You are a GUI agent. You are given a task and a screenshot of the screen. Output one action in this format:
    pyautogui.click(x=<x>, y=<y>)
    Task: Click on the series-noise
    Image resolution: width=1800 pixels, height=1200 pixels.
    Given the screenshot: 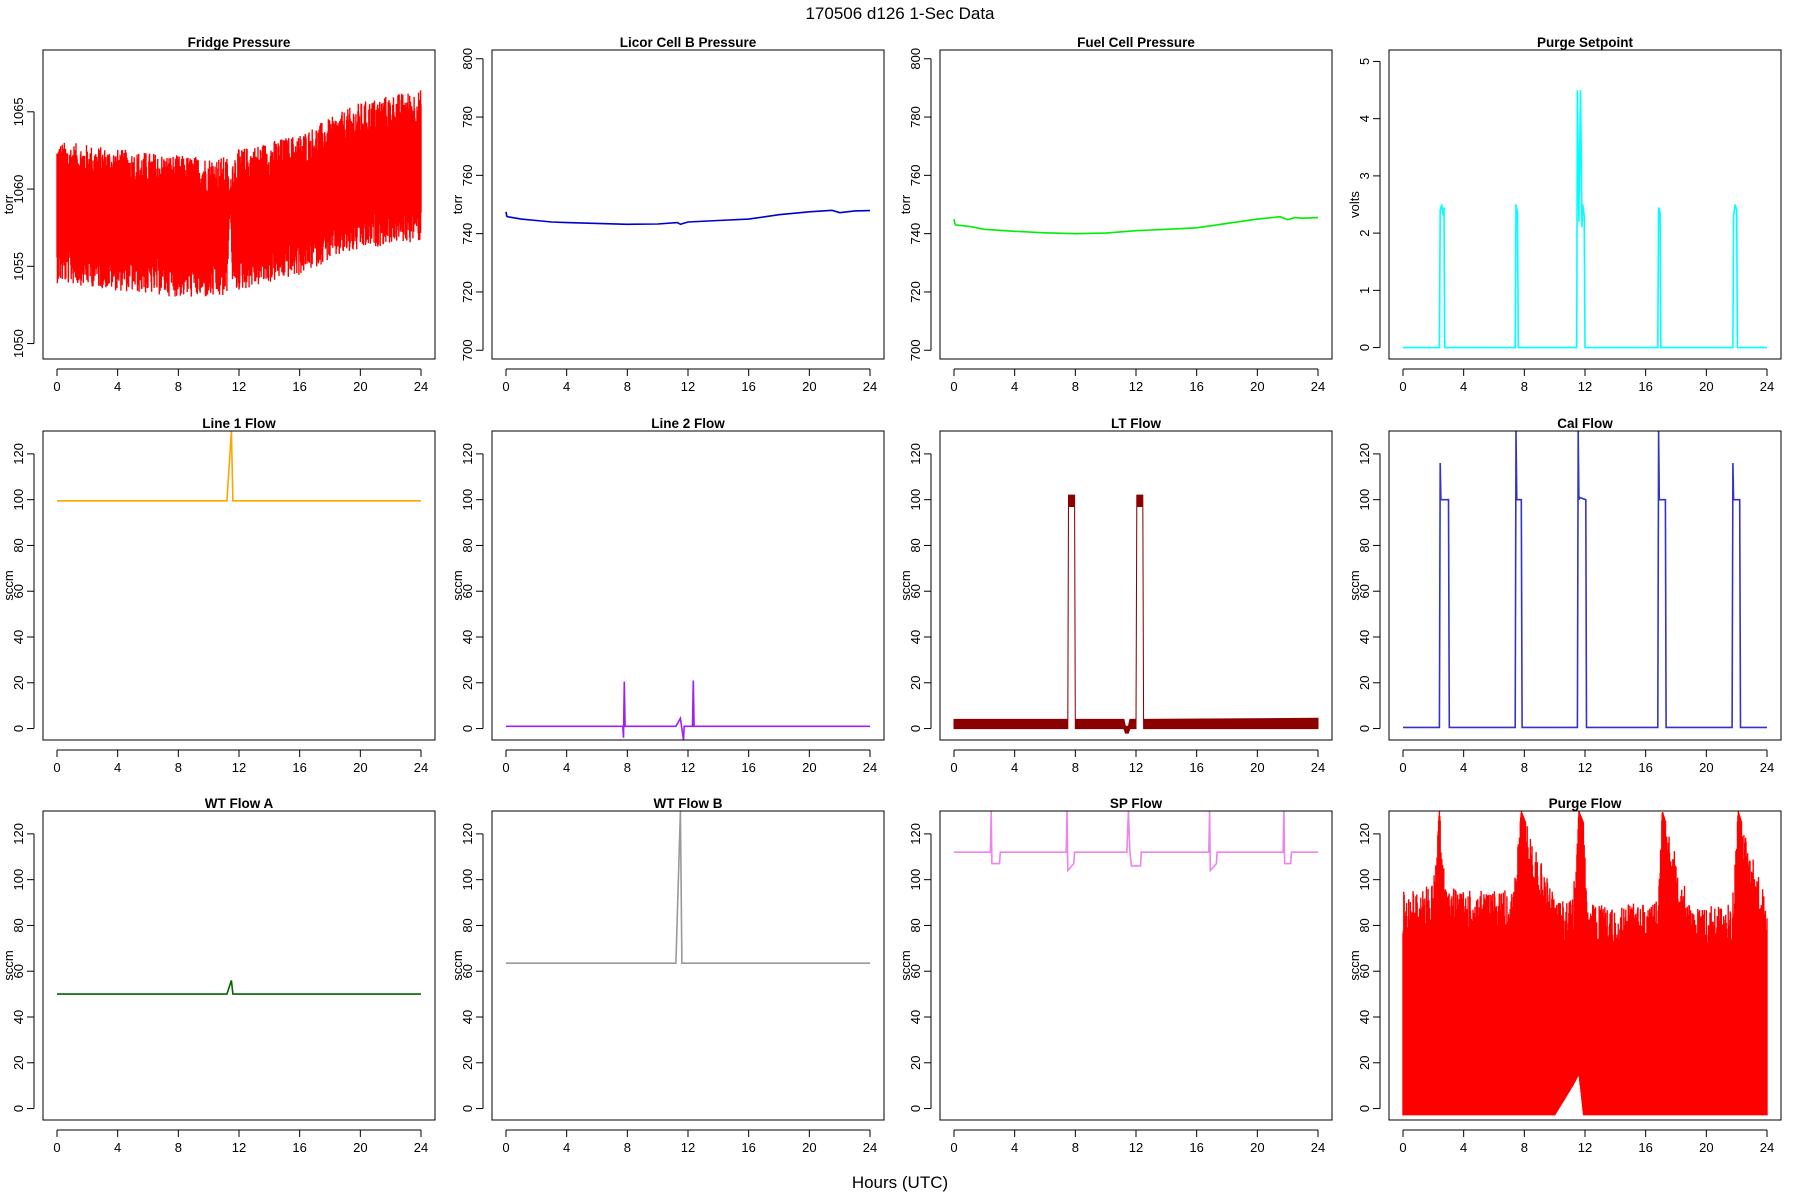 What is the action you would take?
    pyautogui.click(x=1585, y=963)
    